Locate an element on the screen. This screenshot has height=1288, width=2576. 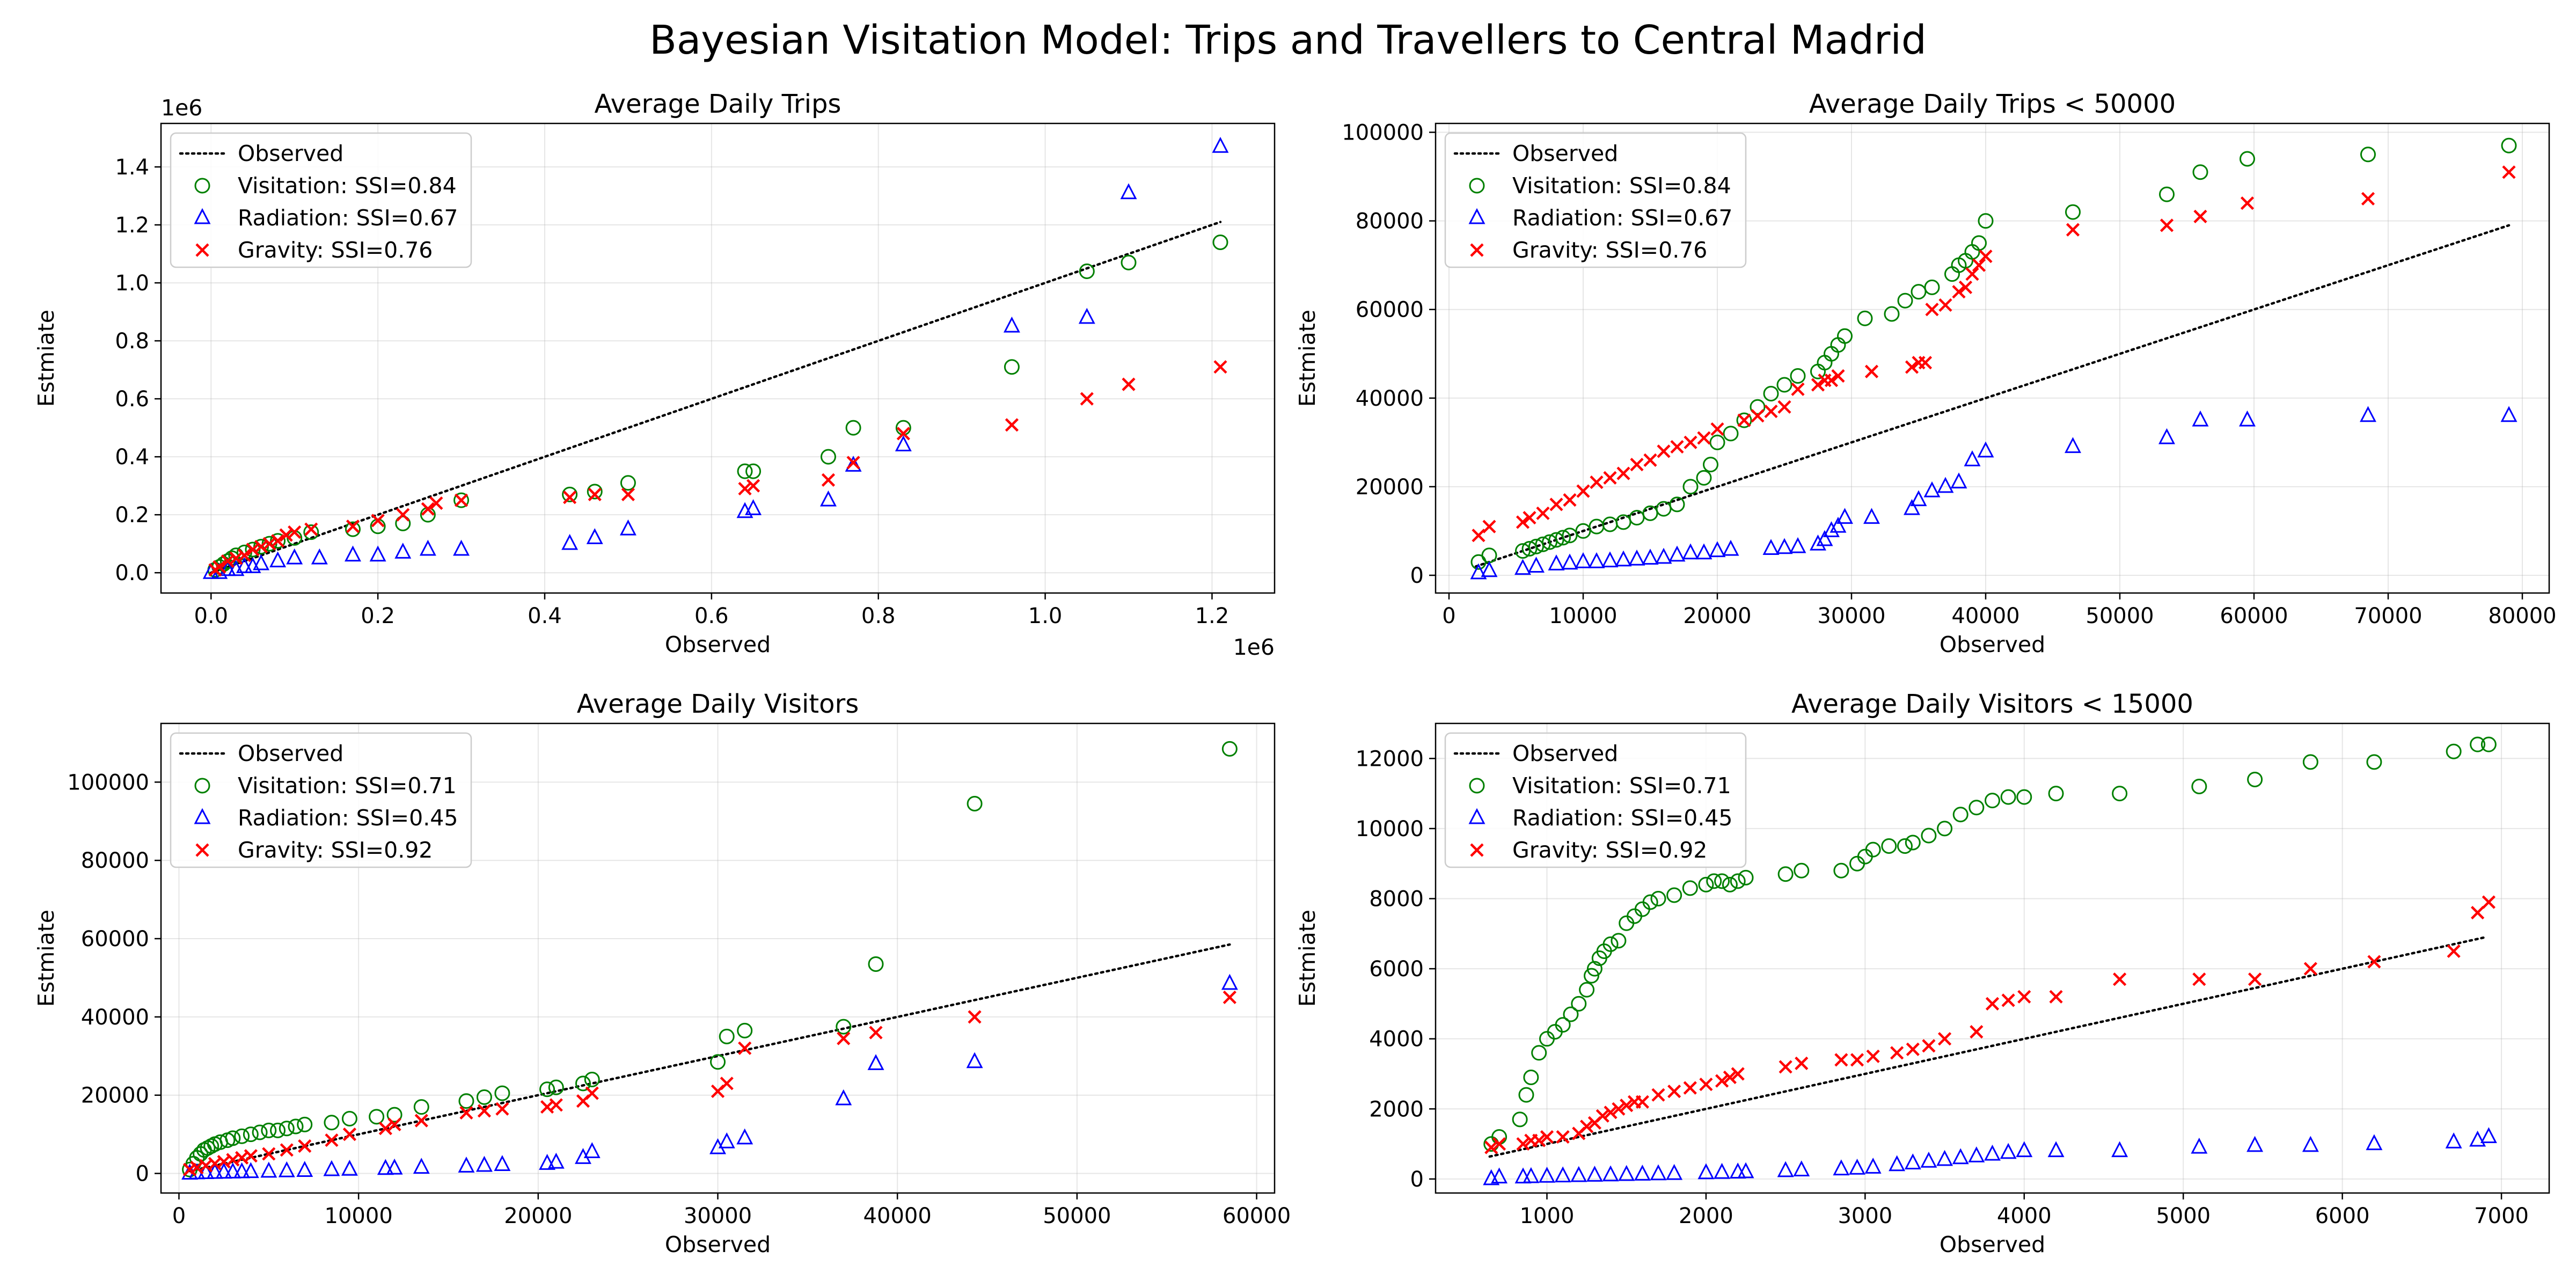
legend-label: Visitation: SSI=0.84 is located at coordinates (1621, 186).